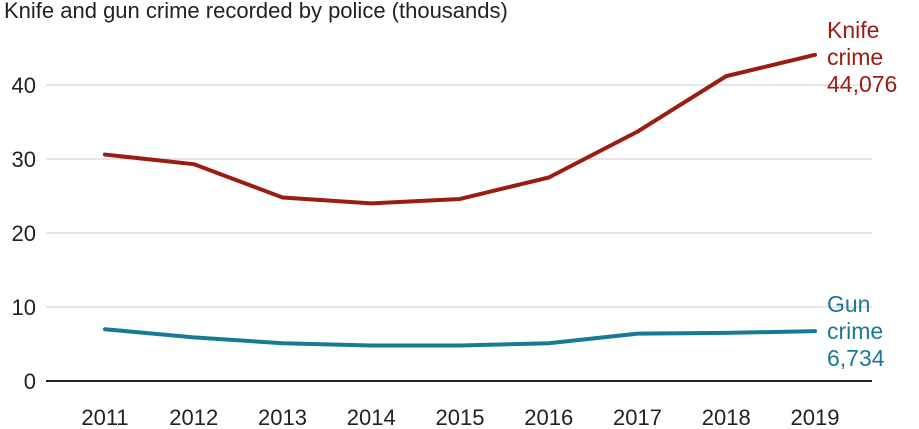  Describe the element at coordinates (282, 417) in the screenshot. I see `x-tick-label-2013: 2013` at that location.